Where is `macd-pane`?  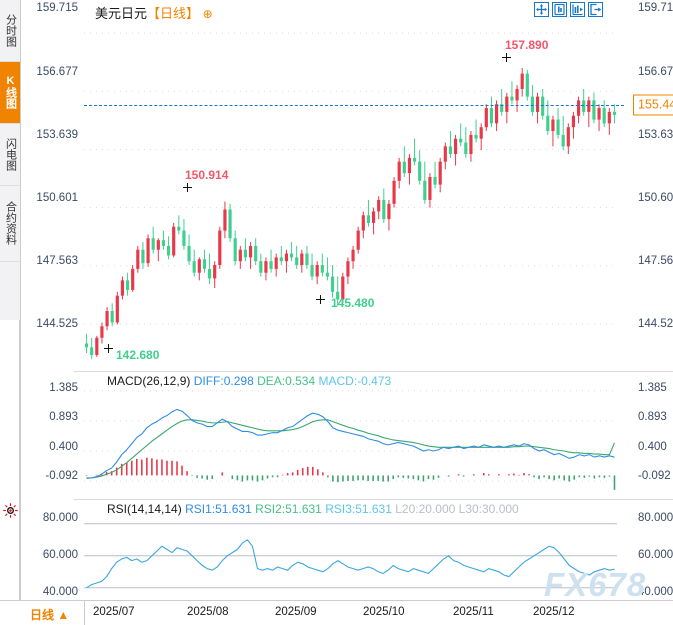 macd-pane is located at coordinates (350, 435).